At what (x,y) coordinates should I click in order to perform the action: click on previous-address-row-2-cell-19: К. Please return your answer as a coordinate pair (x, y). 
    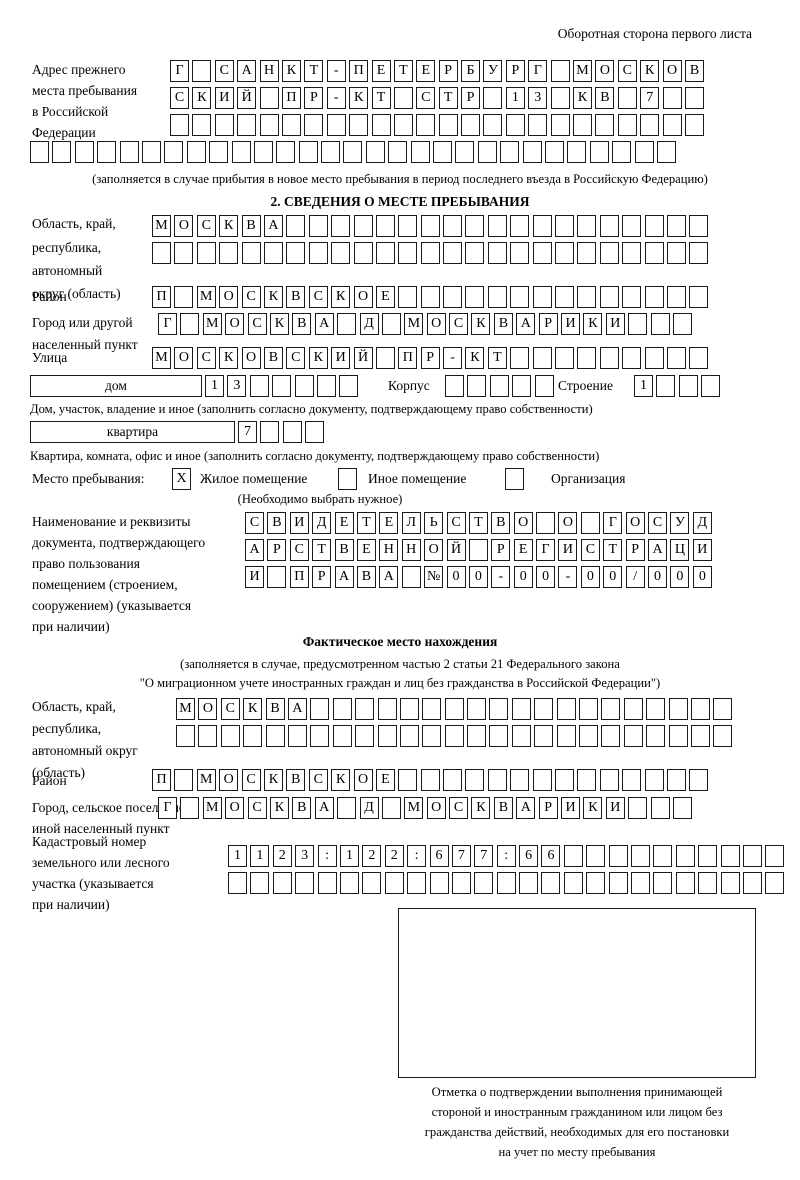
    Looking at the image, I should click on (583, 98).